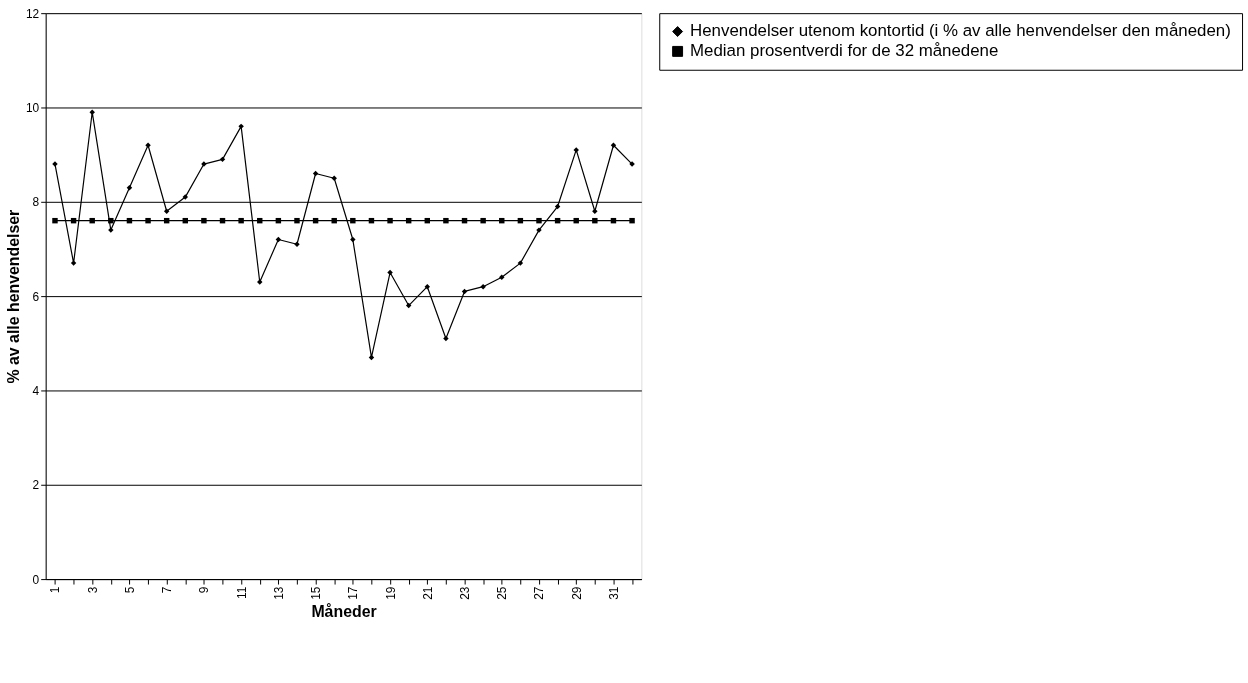 The height and width of the screenshot is (683, 1248). What do you see at coordinates (278, 593) in the screenshot?
I see `x-tick-label: 13` at bounding box center [278, 593].